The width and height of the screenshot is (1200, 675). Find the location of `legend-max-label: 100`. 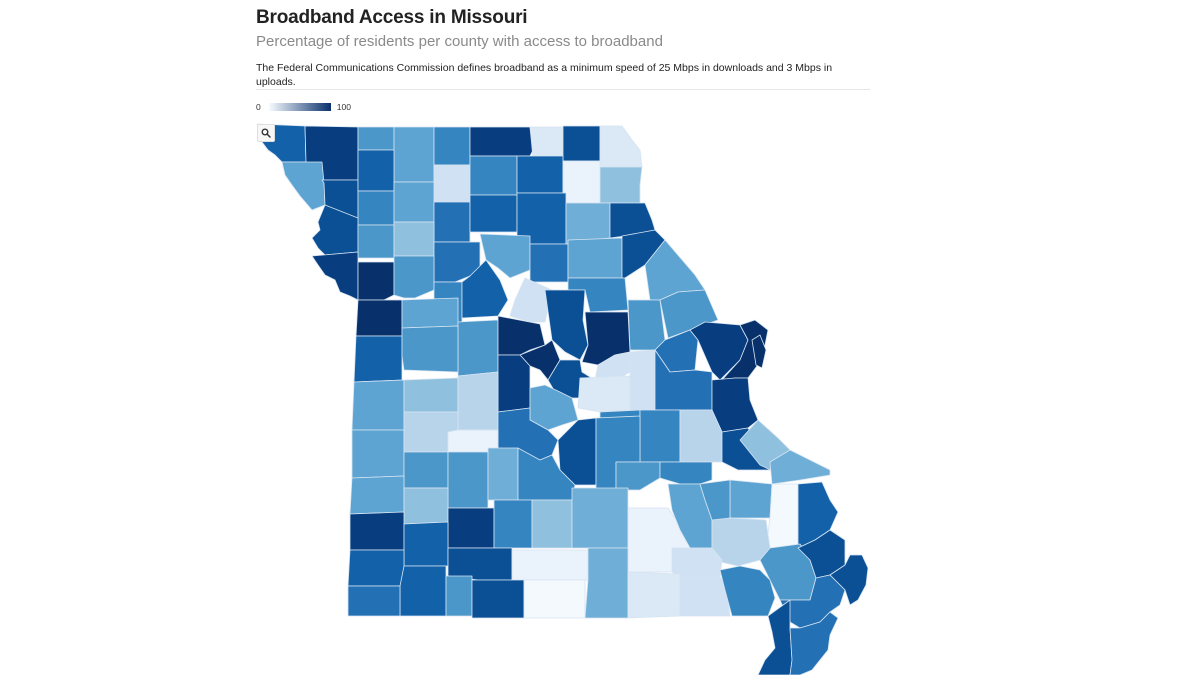

legend-max-label: 100 is located at coordinates (343, 107).